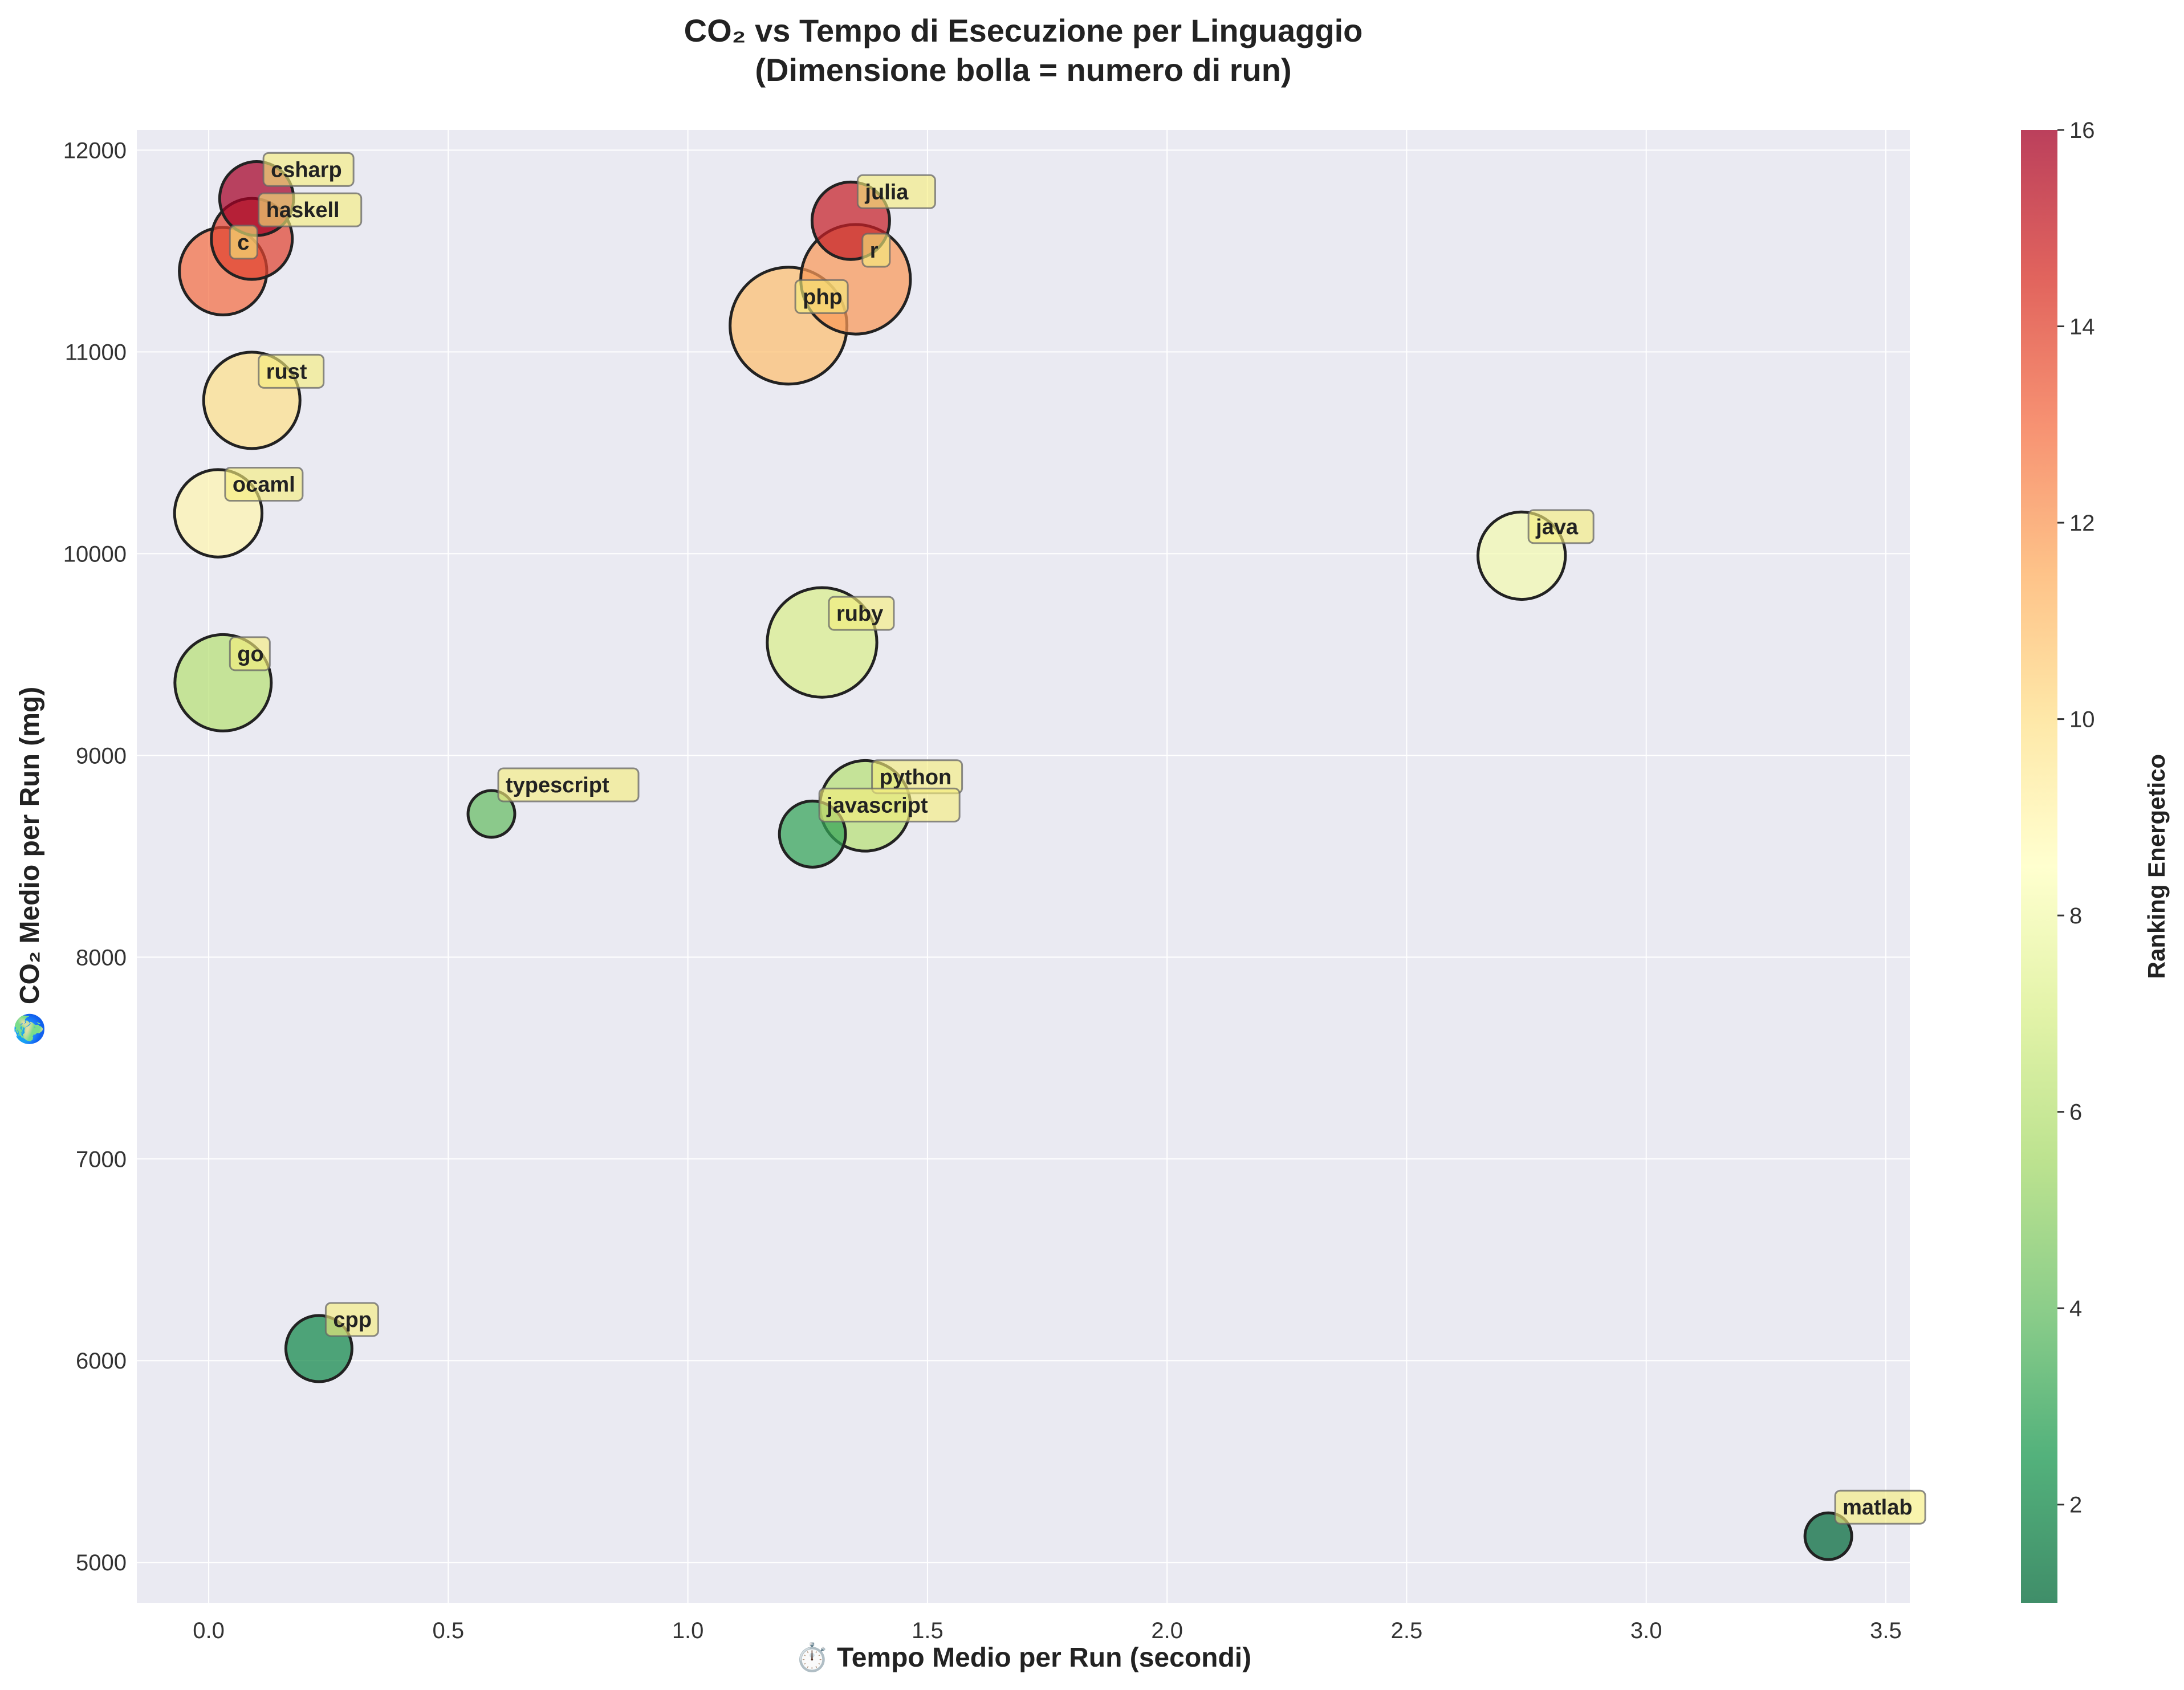 The height and width of the screenshot is (1690, 2184). What do you see at coordinates (1047, 1630) in the screenshot?
I see `x-axis-ticks: 0.0 0.5 1.0 1.5 2.0 2.5 3.0 3.5` at bounding box center [1047, 1630].